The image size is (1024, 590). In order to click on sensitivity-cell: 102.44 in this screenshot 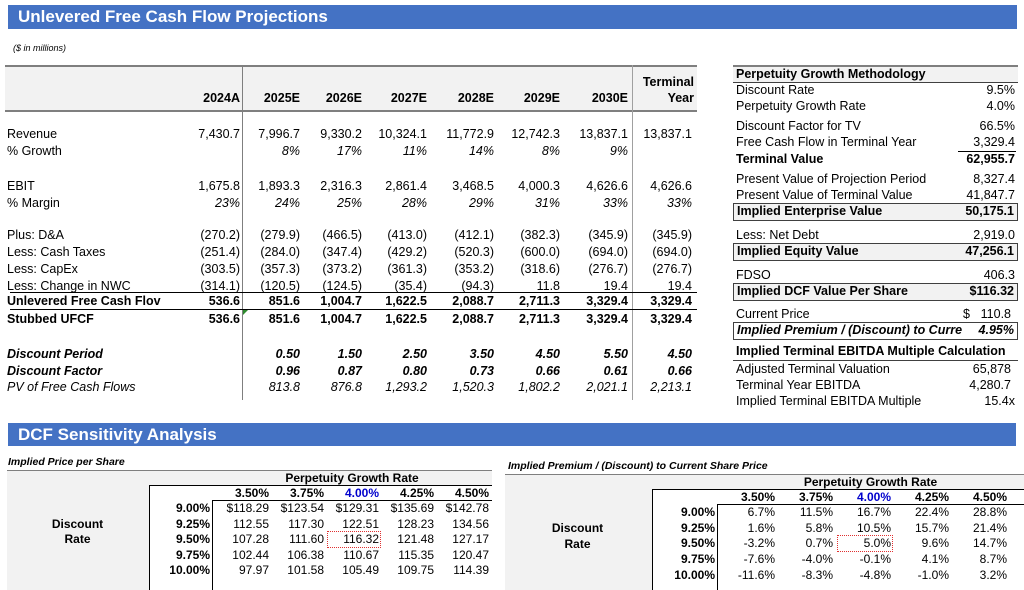, I will do `click(250, 554)`.